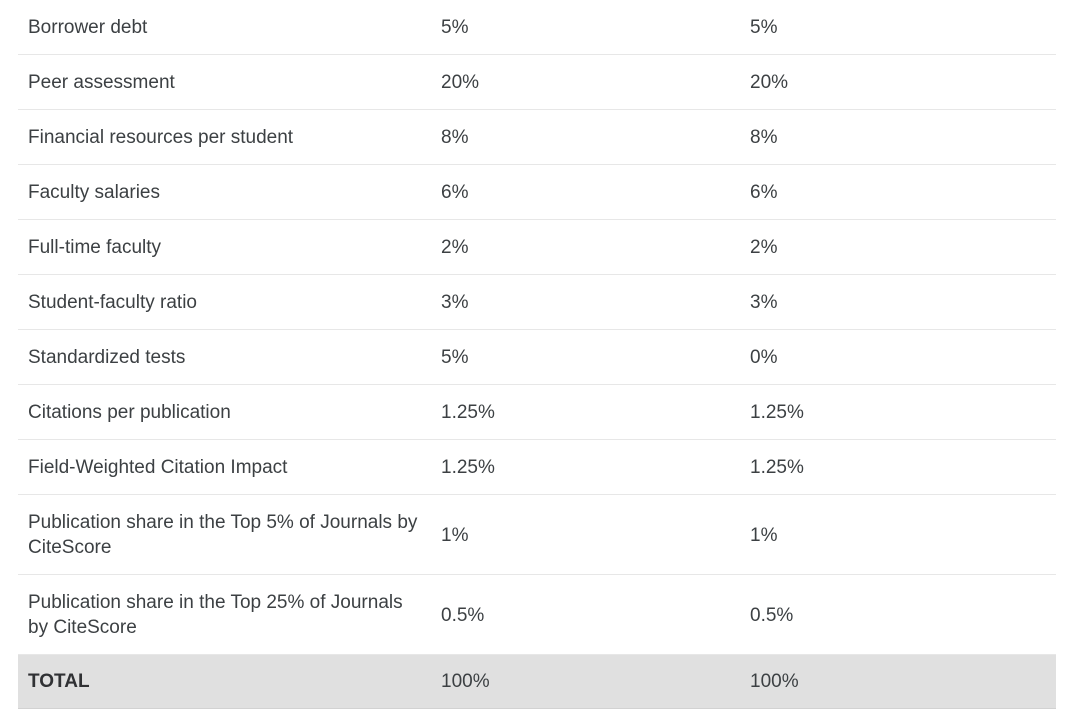 This screenshot has width=1080, height=719. Describe the element at coordinates (898, 614) in the screenshot. I see `value-cell-2: 0.5%` at that location.